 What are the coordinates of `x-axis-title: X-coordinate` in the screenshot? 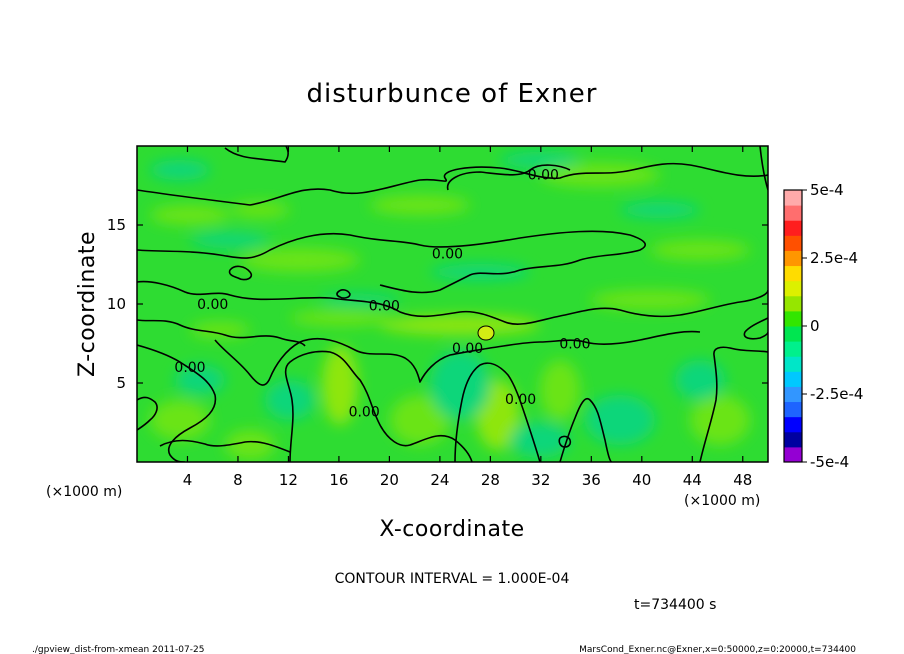 It's located at (451, 529).